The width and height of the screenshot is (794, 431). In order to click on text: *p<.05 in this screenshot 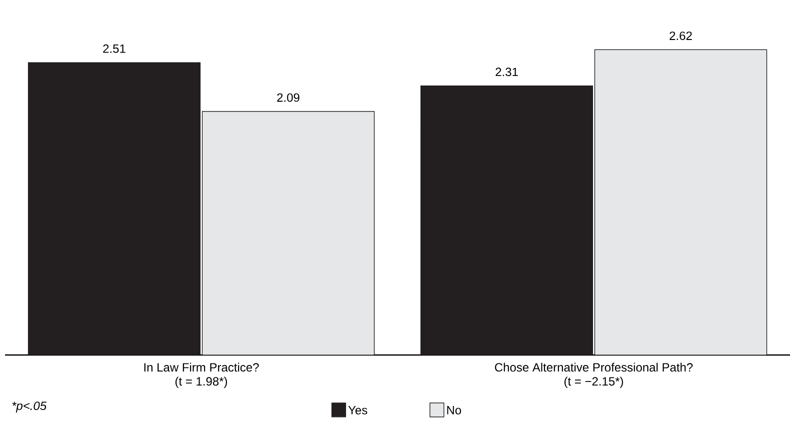, I will do `click(29, 407)`.